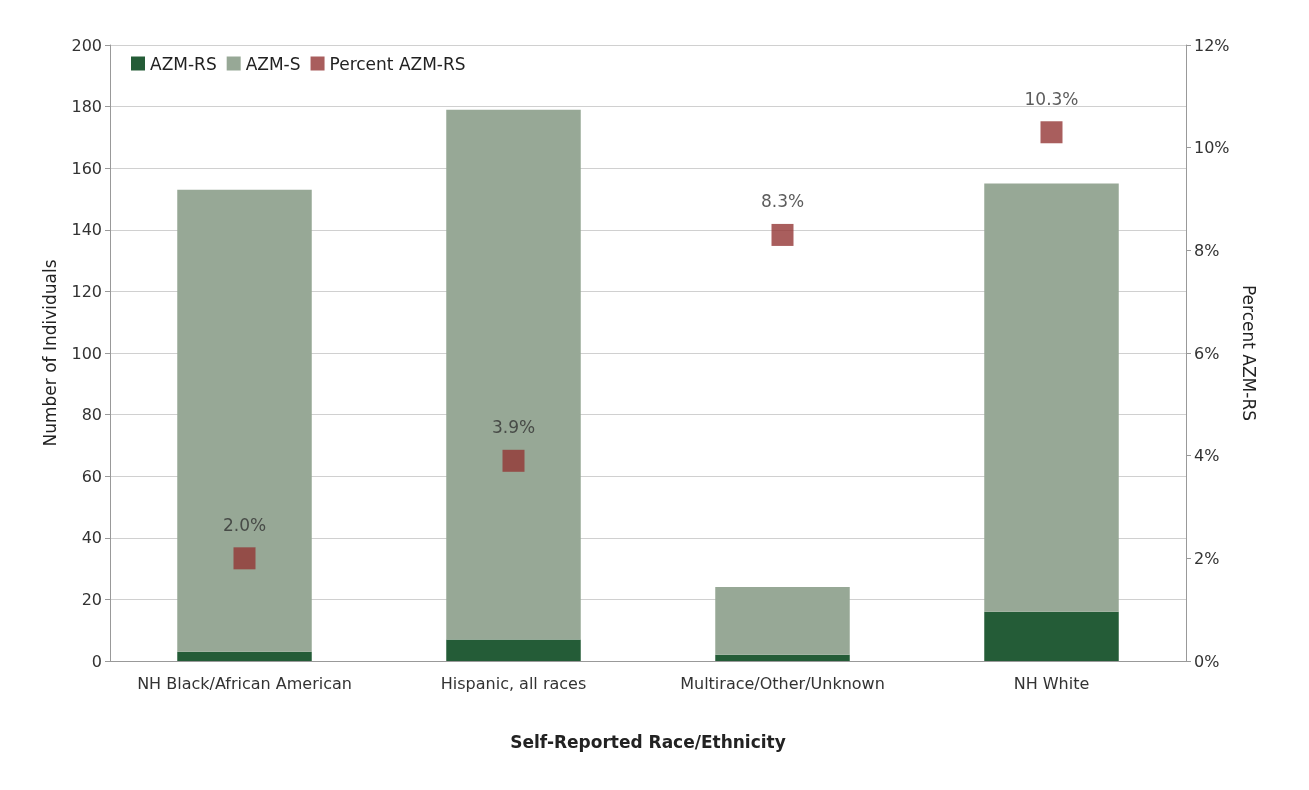 The height and width of the screenshot is (790, 1309). What do you see at coordinates (86, 107) in the screenshot?
I see `y-tick-label: 180` at bounding box center [86, 107].